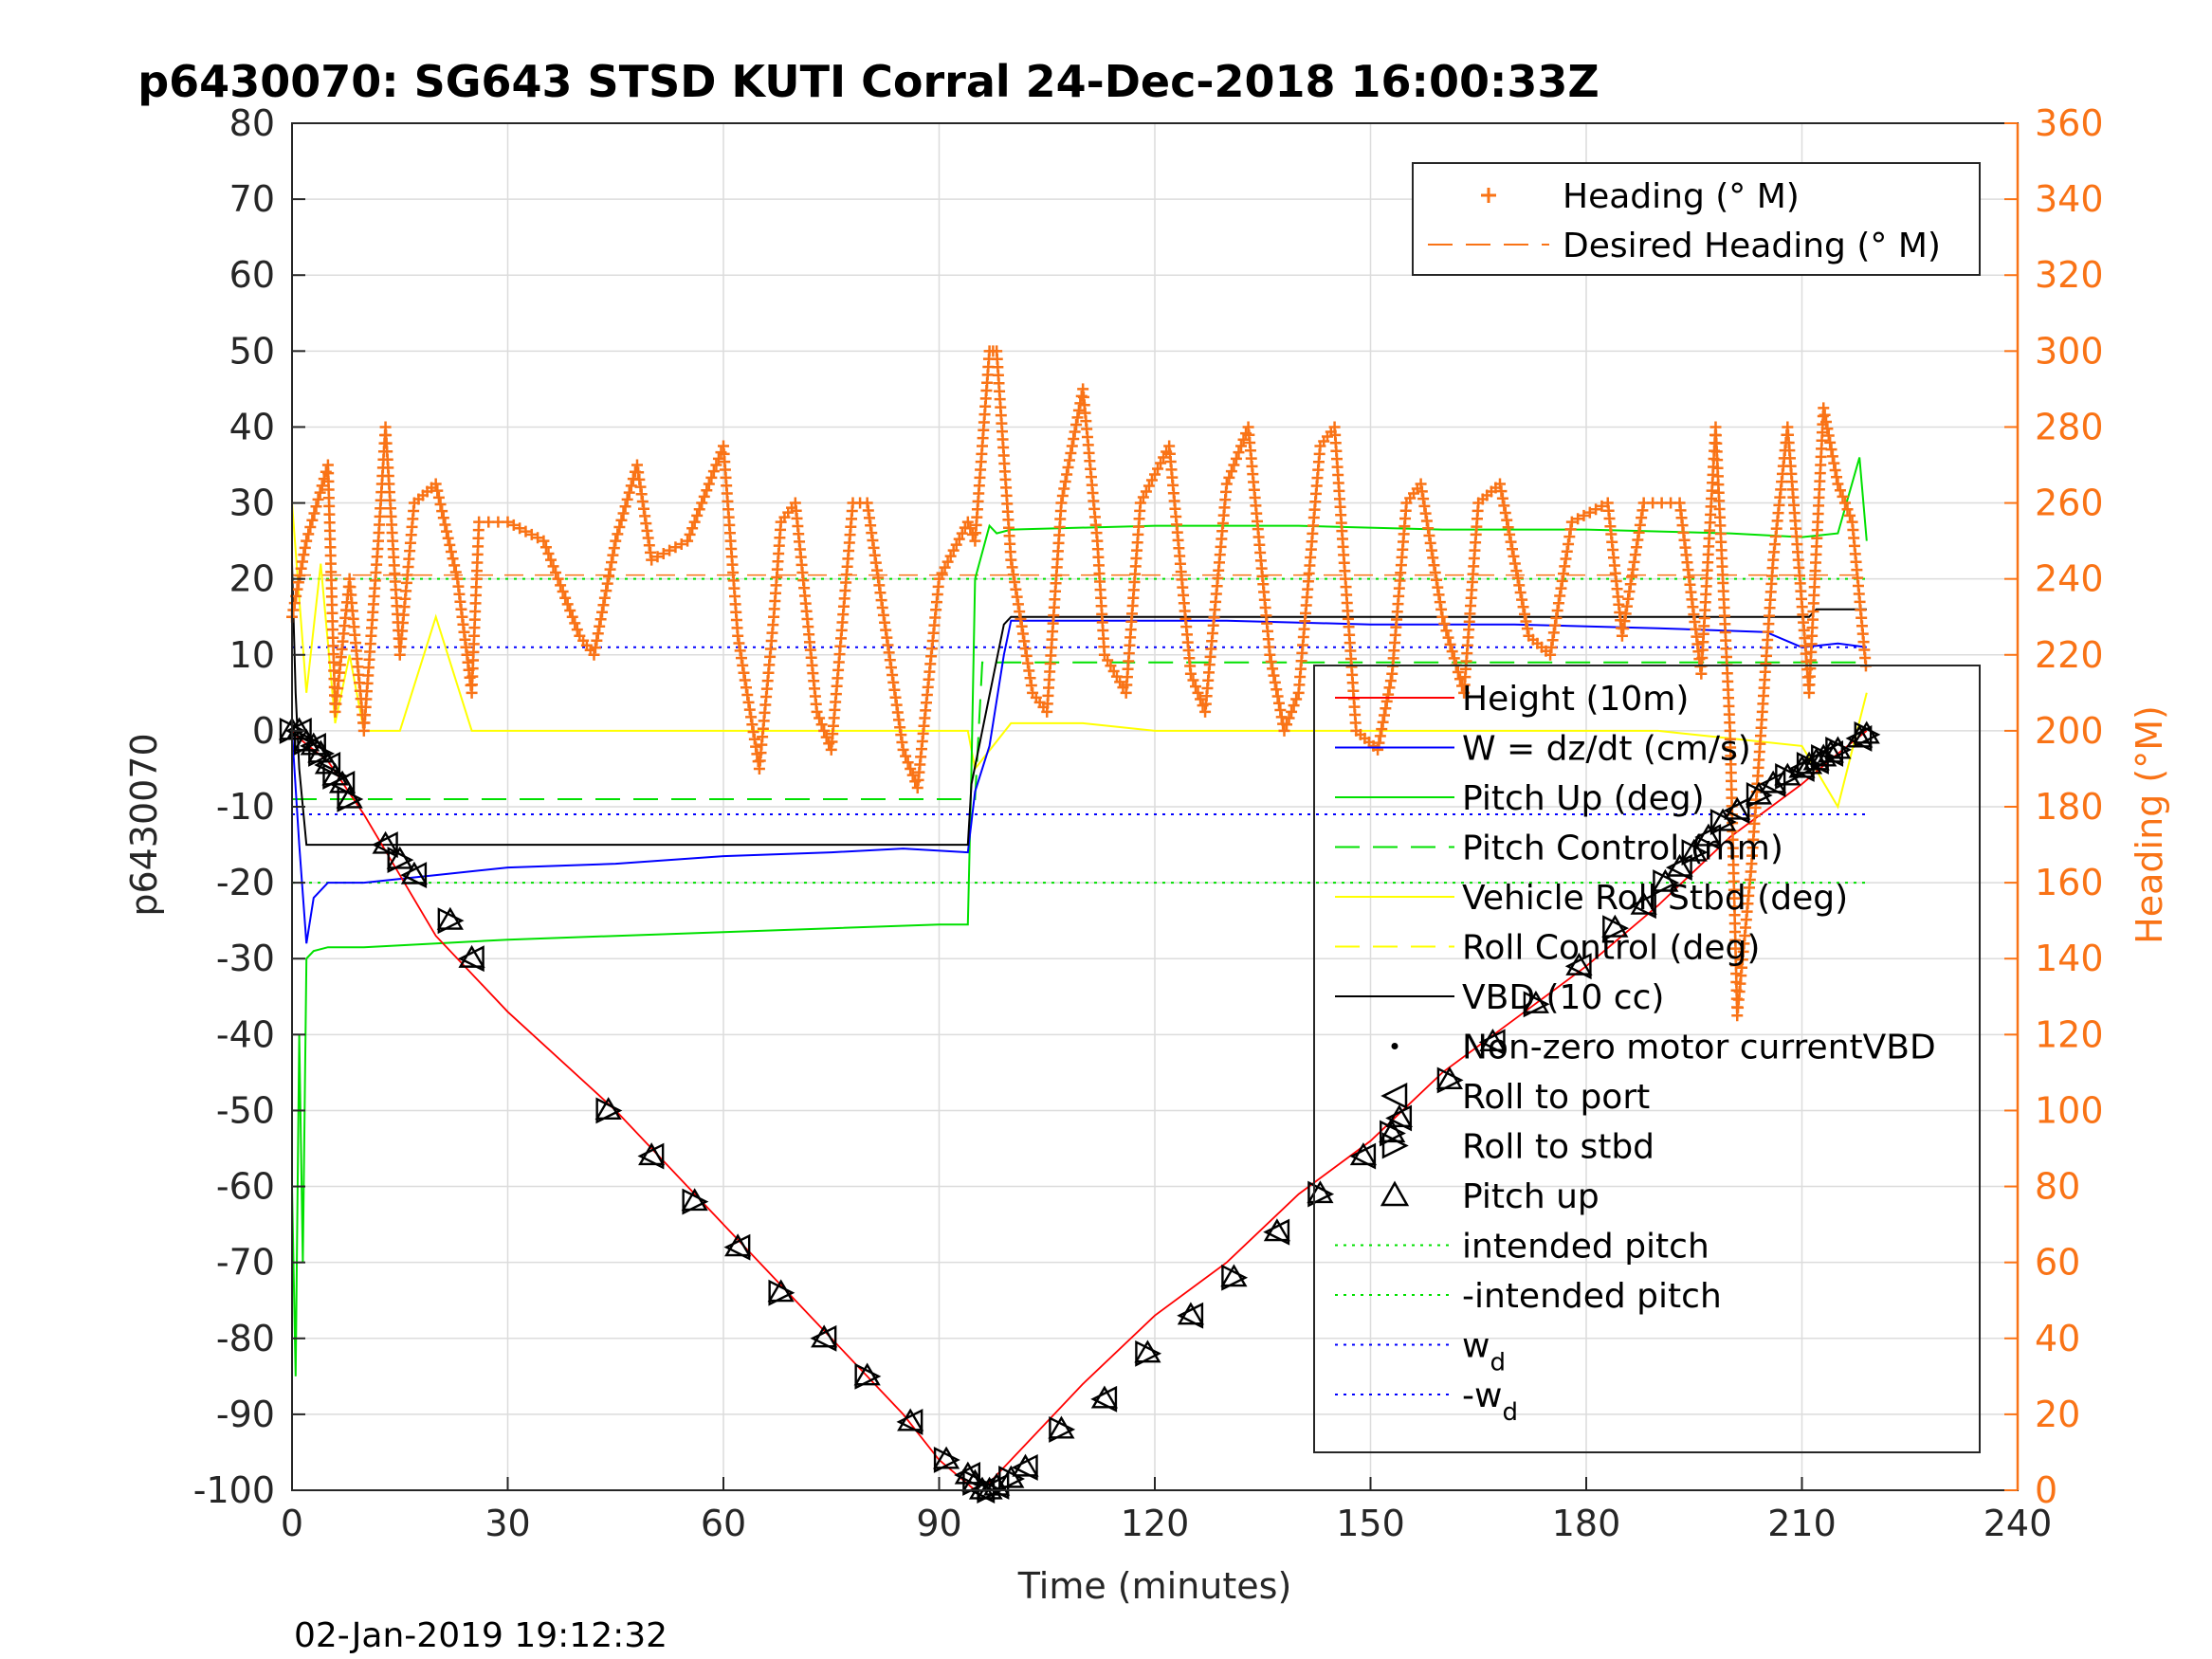 The height and width of the screenshot is (1659, 2212). Describe the element at coordinates (252, 199) in the screenshot. I see `y-tick-label: 70` at that location.